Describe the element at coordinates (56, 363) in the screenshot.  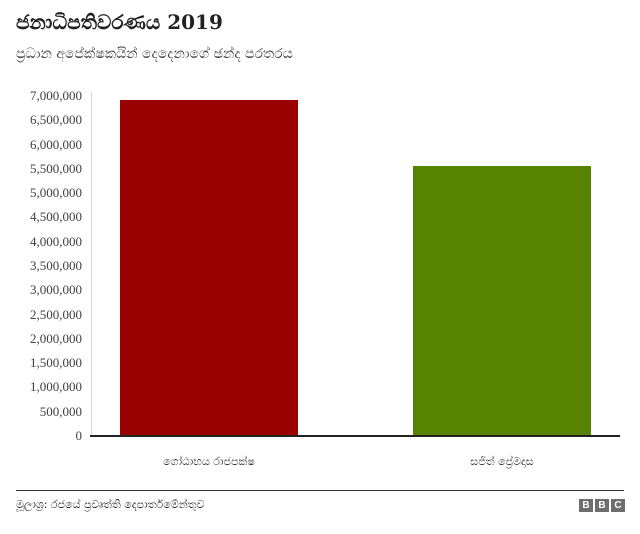
I see `y-tick-label: 1,500,000` at that location.